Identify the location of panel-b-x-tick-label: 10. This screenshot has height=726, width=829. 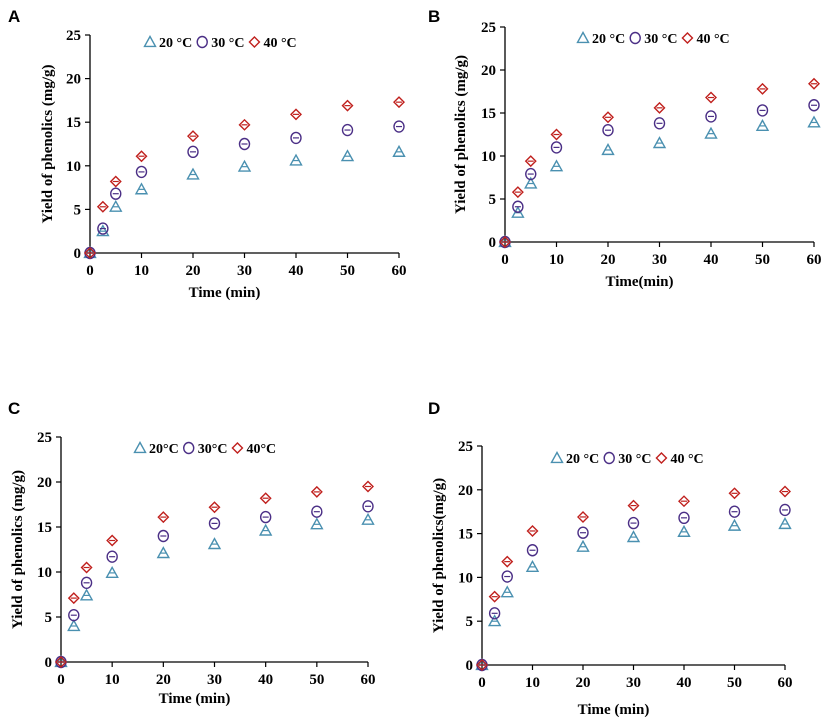
(556, 260).